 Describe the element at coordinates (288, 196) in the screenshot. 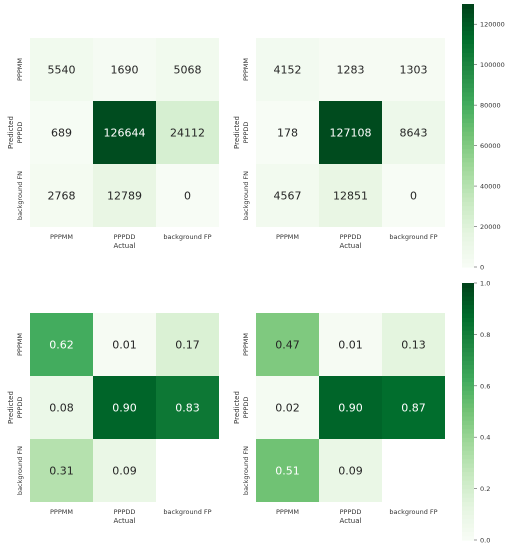

I see `cell-value-1-2-0: 4567` at that location.